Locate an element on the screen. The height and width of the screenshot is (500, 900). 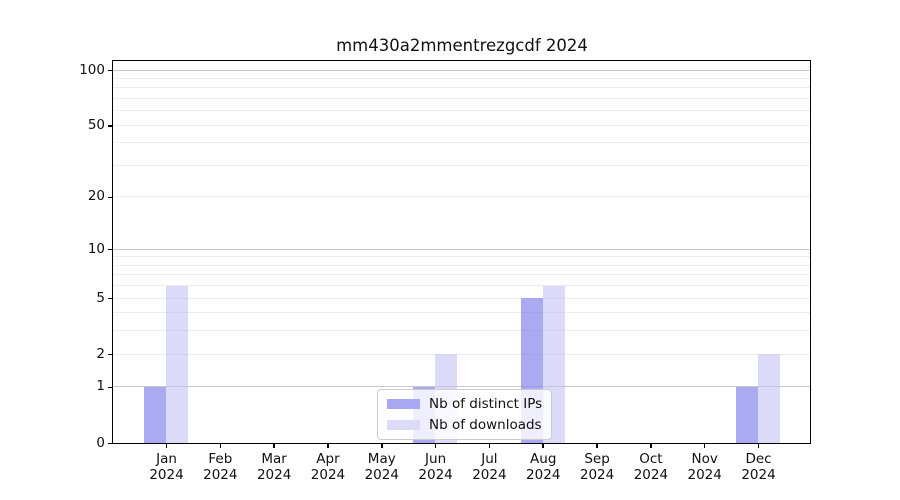
legend-label-downloads: Nb of downloads is located at coordinates (485, 425).